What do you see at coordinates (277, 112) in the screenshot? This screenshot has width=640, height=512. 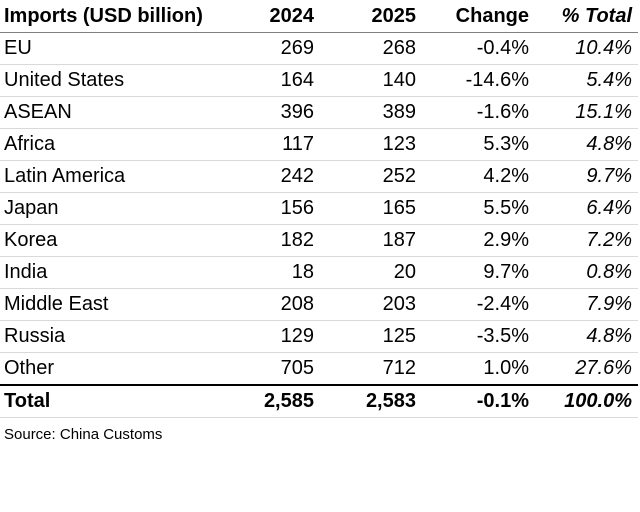 I see `row-2024: 396` at bounding box center [277, 112].